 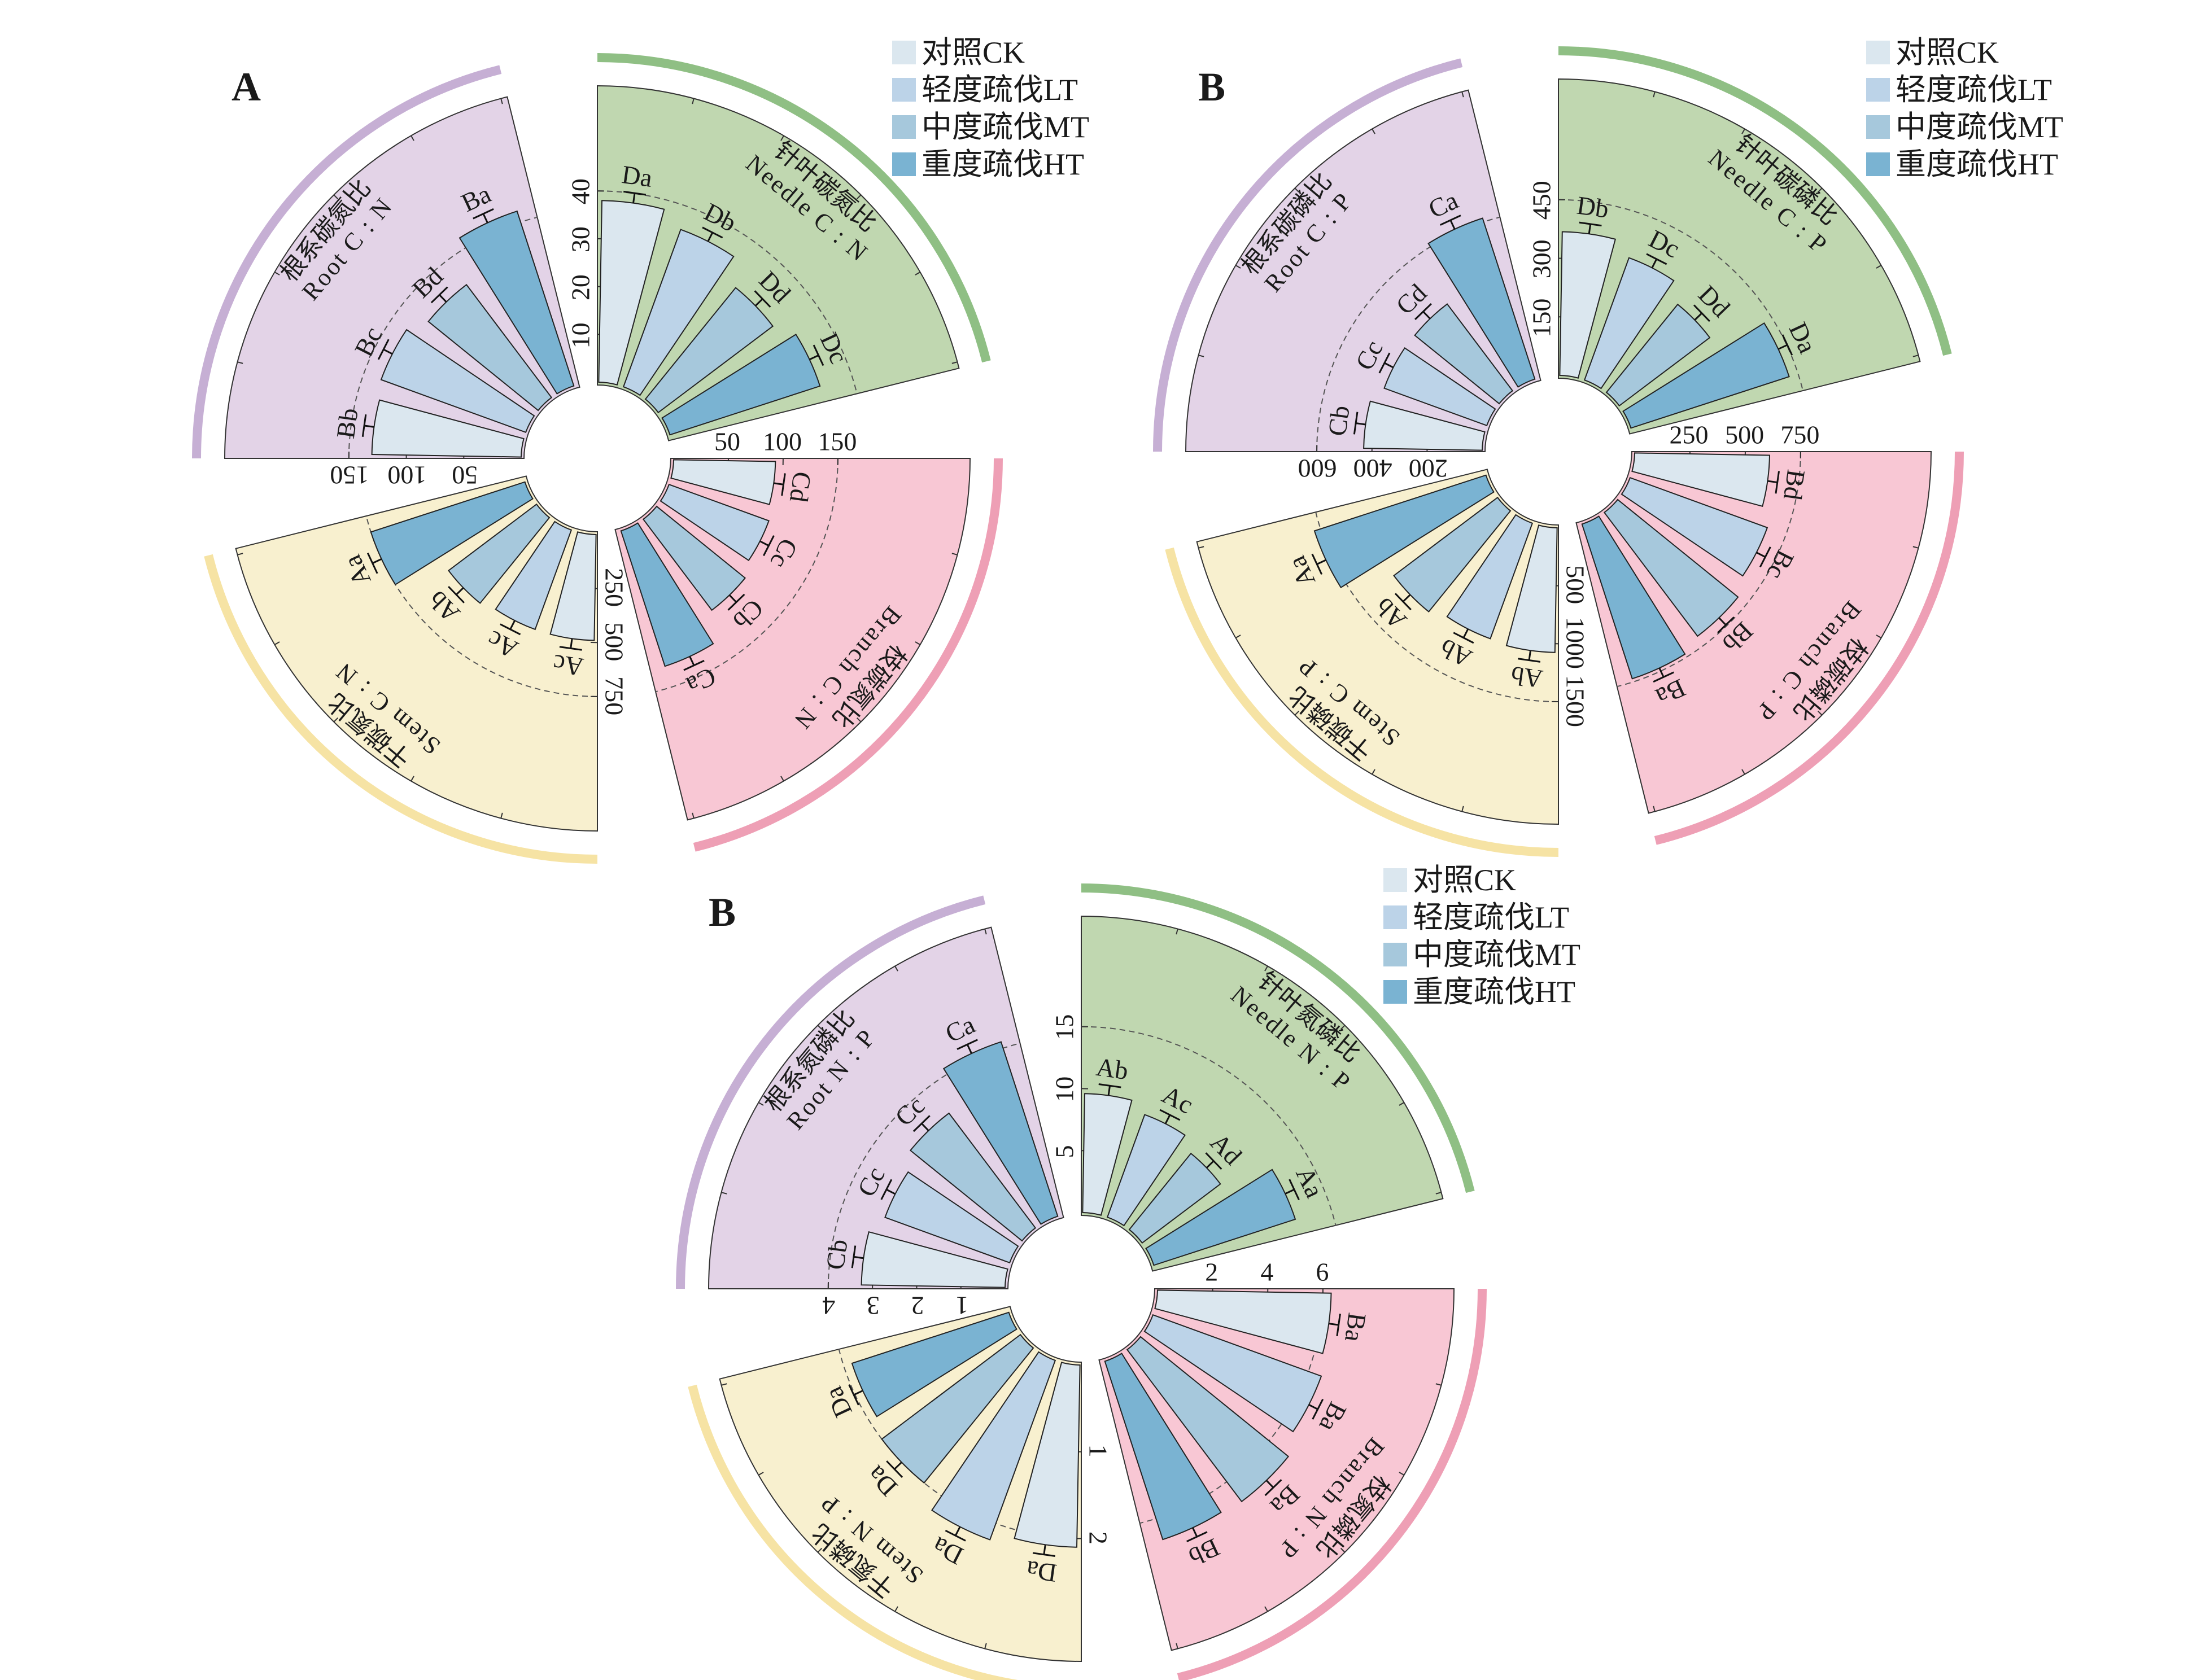 What do you see at coordinates (828, 1305) in the screenshot?
I see `tick-label: 4` at bounding box center [828, 1305].